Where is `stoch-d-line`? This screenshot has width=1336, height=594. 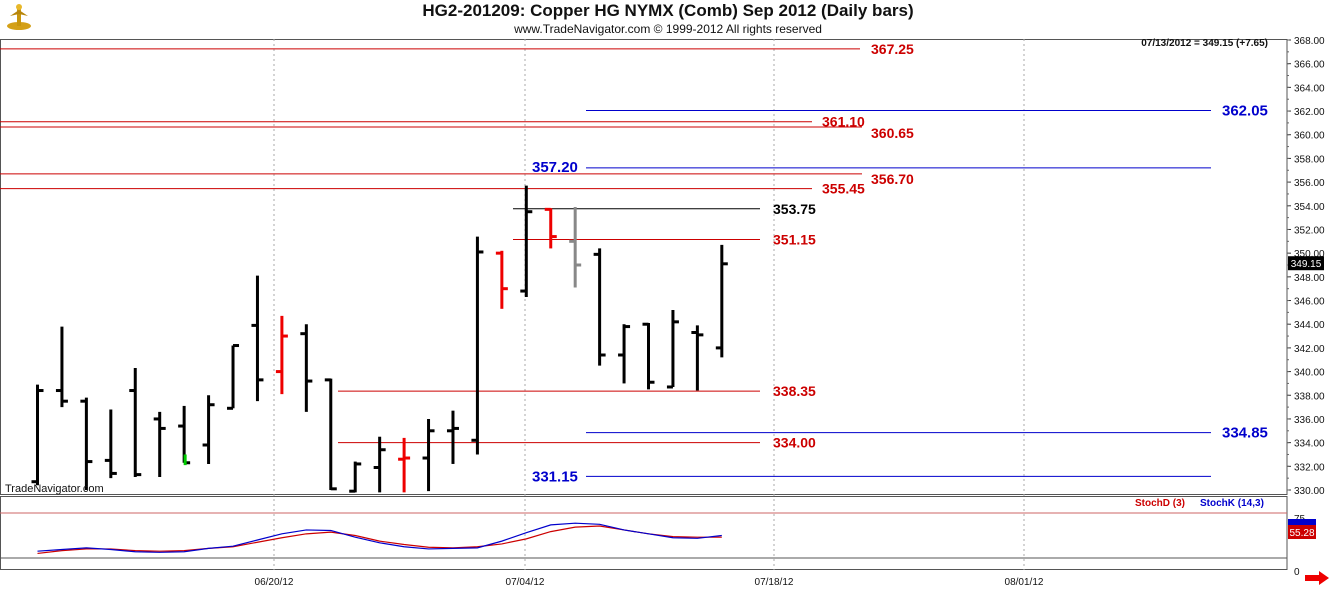
stoch-d-line is located at coordinates (379, 540).